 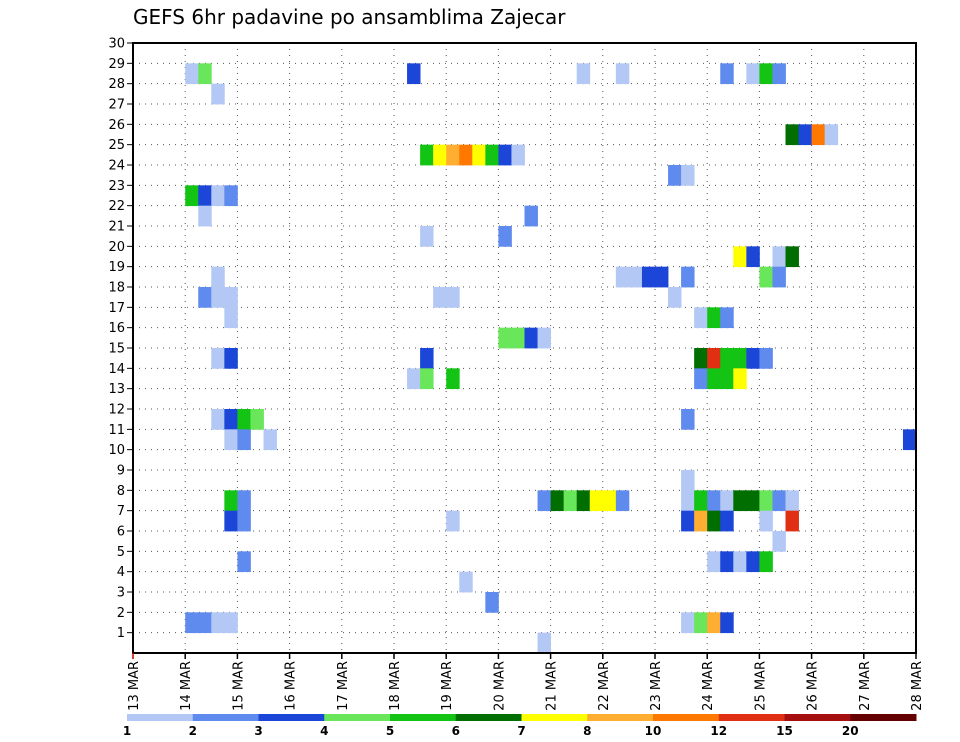 I want to click on y-tick-label: 19, so click(x=116, y=267).